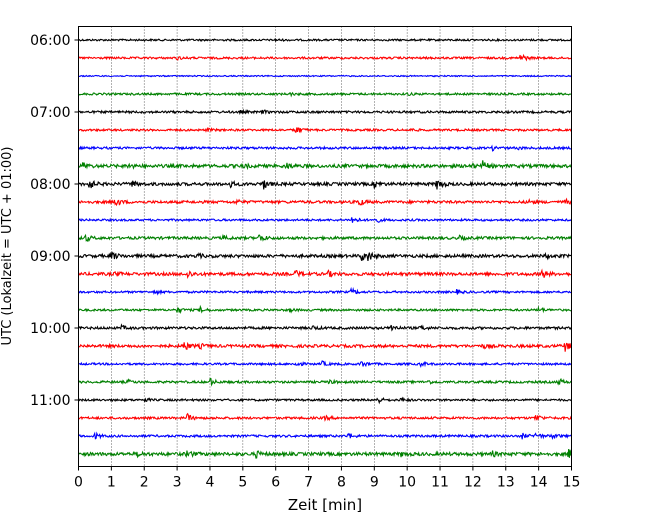 The image size is (650, 520). What do you see at coordinates (78, 483) in the screenshot?
I see `x-tick-label: 0` at bounding box center [78, 483].